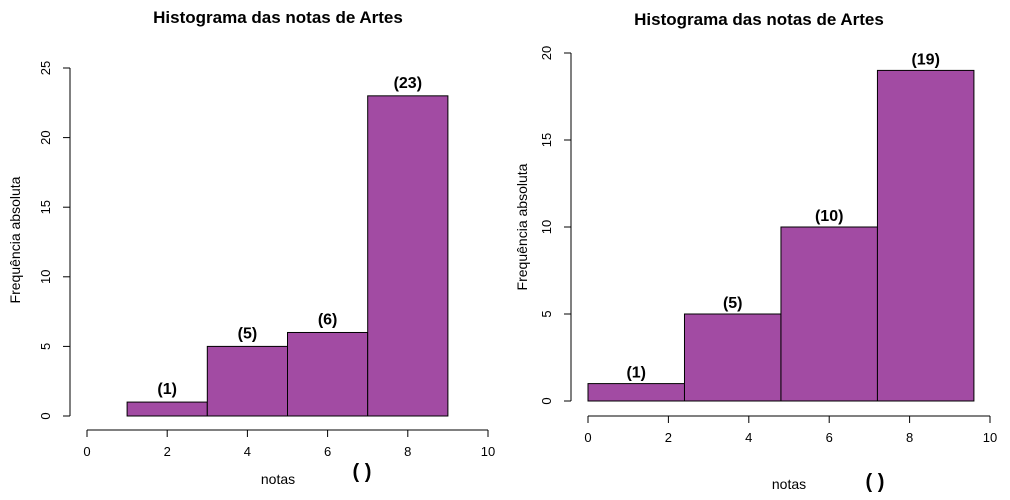 This screenshot has height=500, width=1010. What do you see at coordinates (829, 216) in the screenshot?
I see `bar-count-label: (10)` at bounding box center [829, 216].